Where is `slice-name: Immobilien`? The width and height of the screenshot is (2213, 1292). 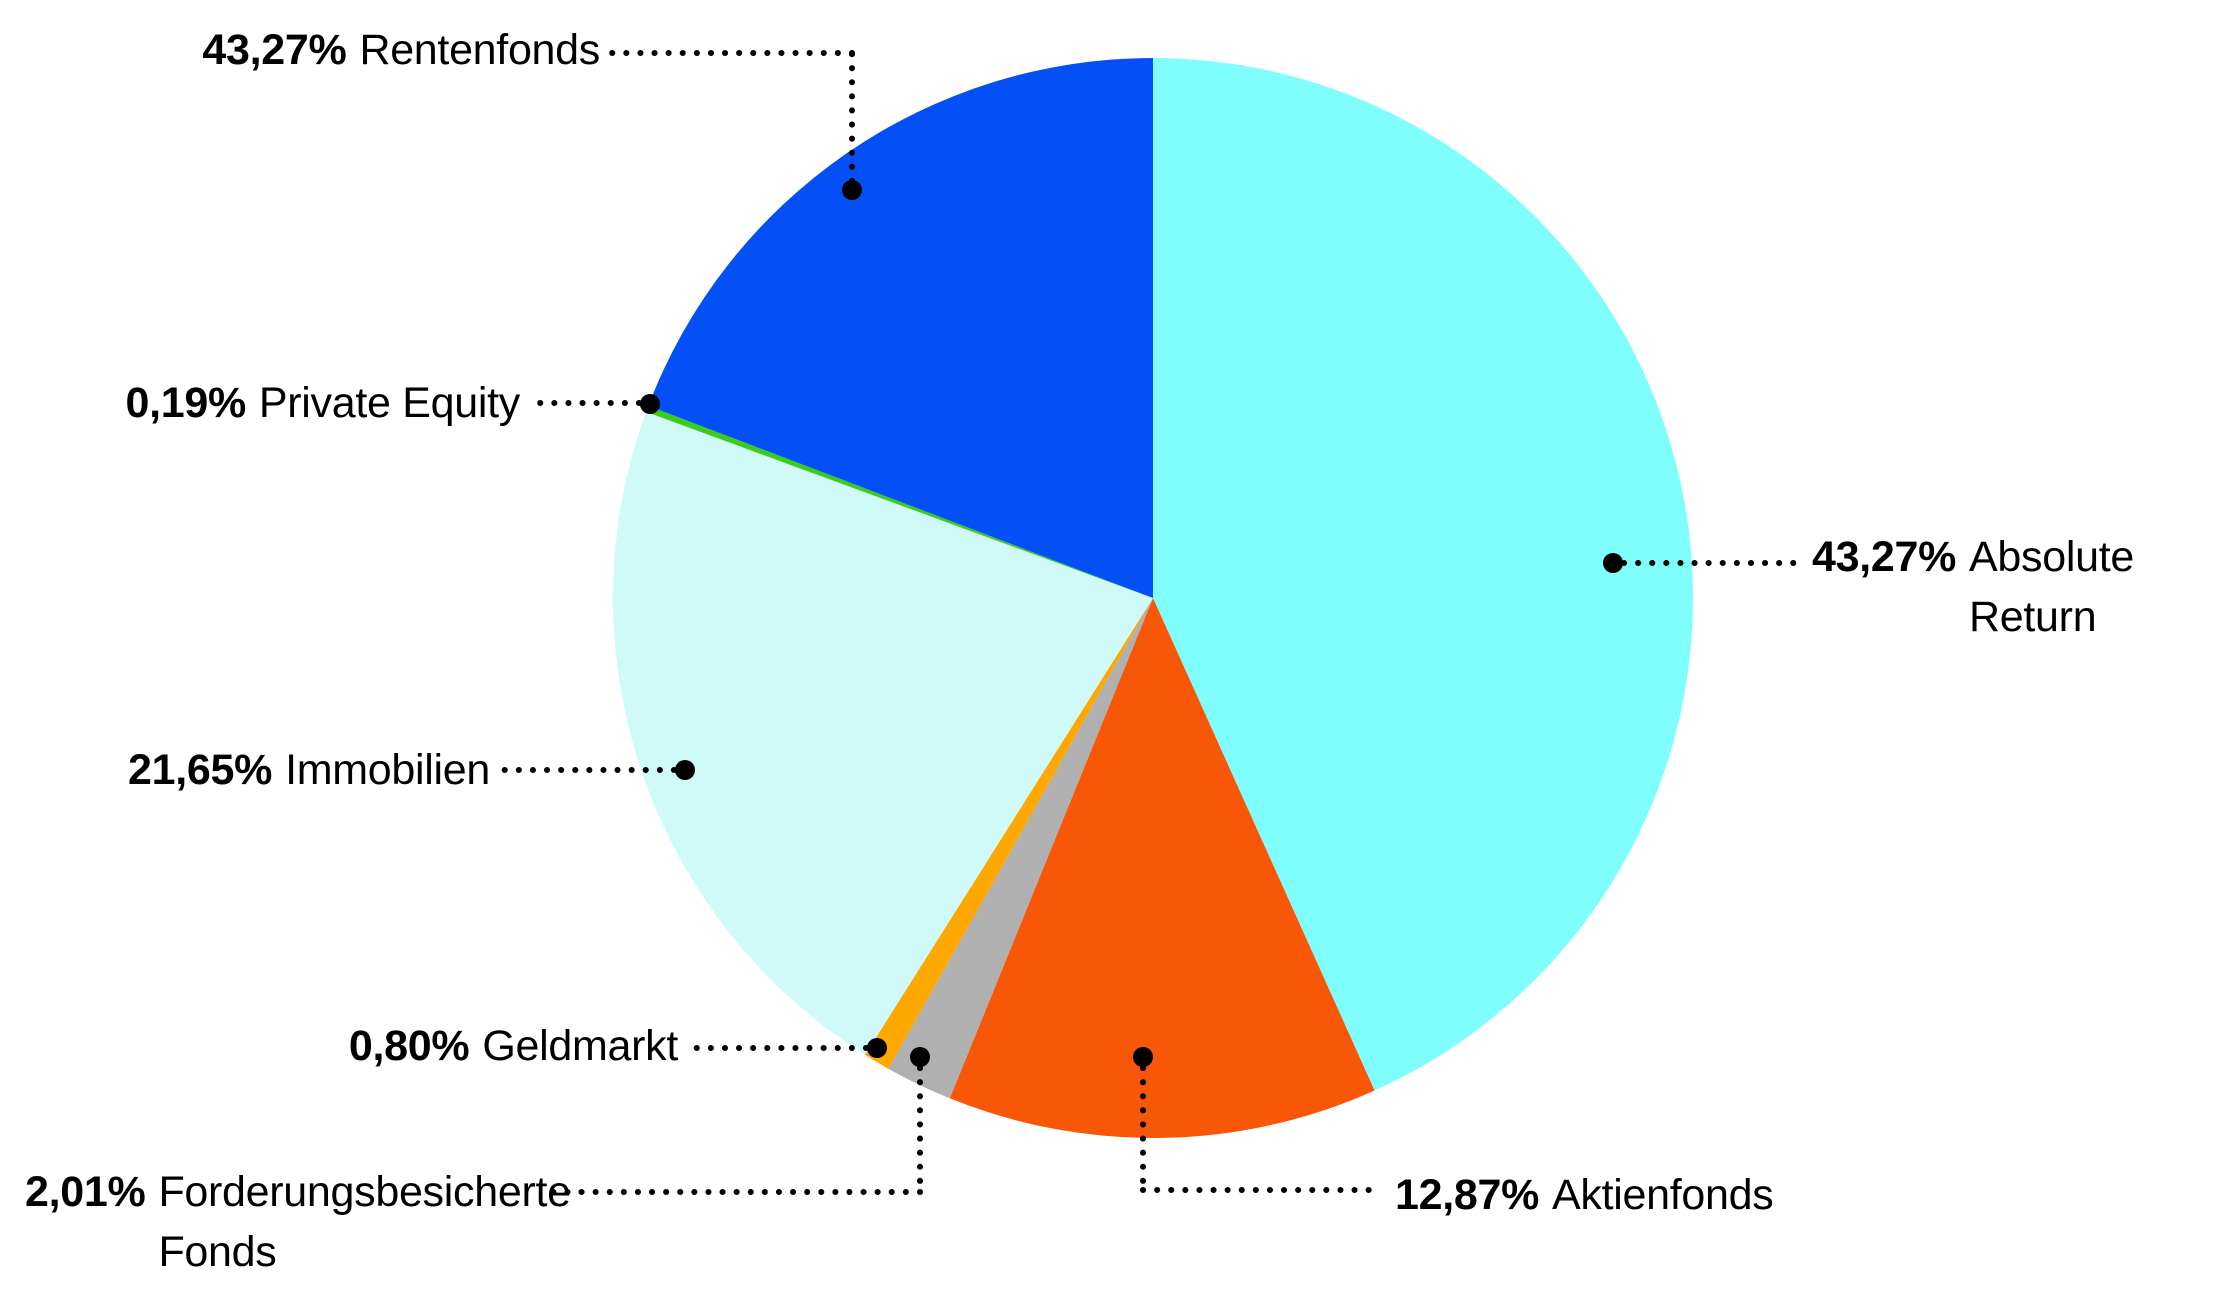 slice-name: Immobilien is located at coordinates (387, 770).